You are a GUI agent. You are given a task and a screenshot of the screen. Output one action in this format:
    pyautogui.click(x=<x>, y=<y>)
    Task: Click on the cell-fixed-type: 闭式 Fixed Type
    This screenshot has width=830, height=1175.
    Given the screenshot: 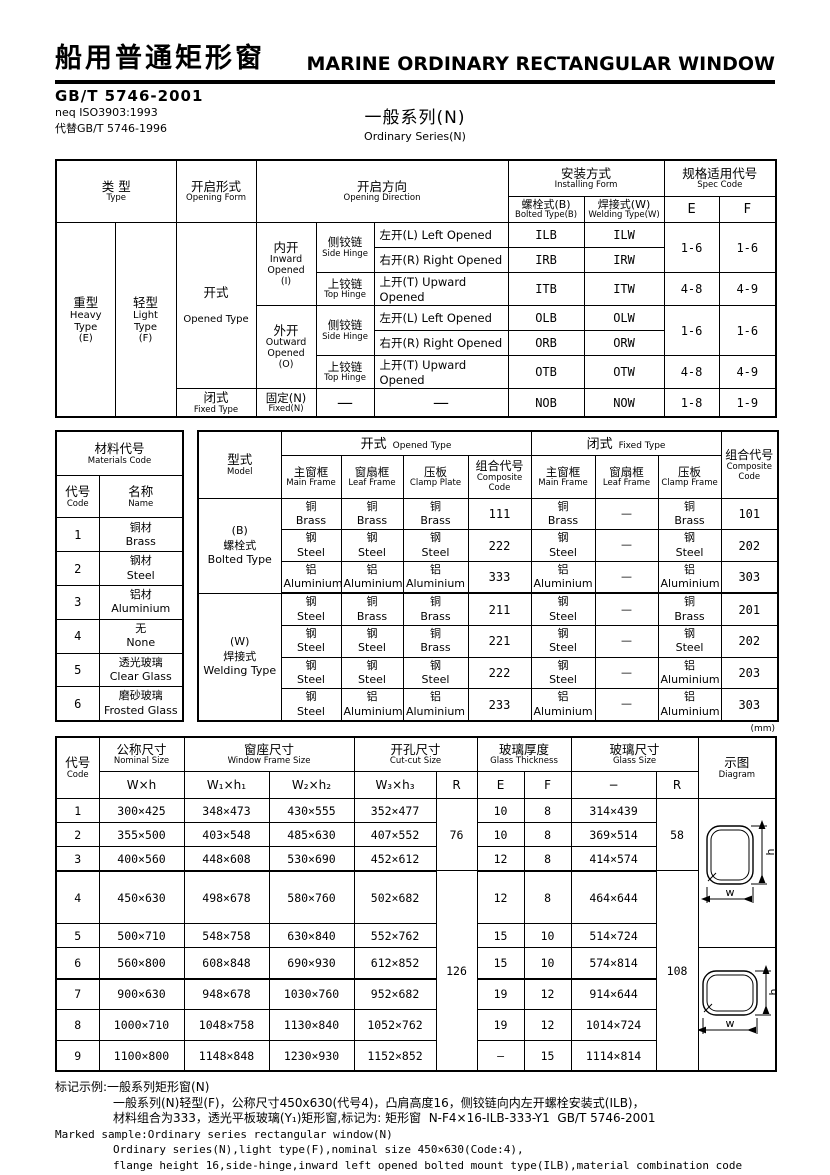 What is the action you would take?
    pyautogui.click(x=216, y=403)
    